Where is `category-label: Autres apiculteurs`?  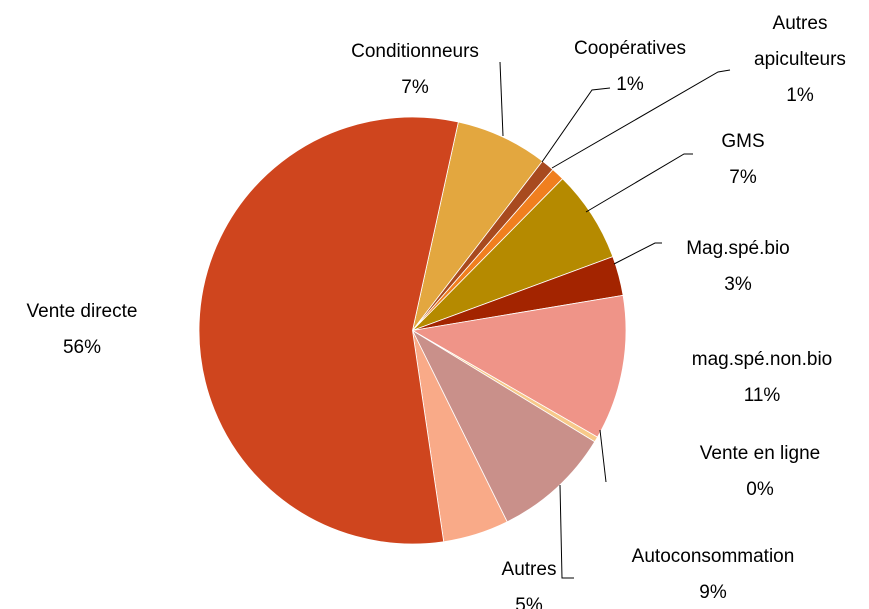
category-label: Autres apiculteurs is located at coordinates (800, 41).